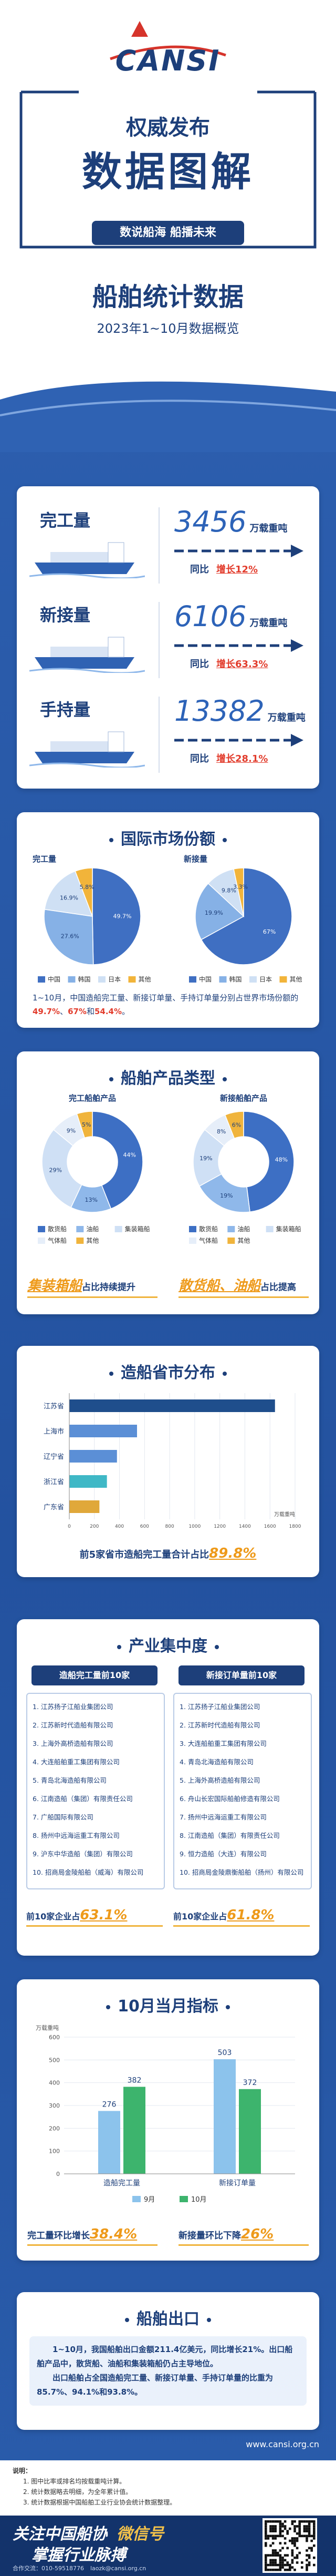 The height and width of the screenshot is (2576, 336). Describe the element at coordinates (116, 741) in the screenshot. I see `bridge` at that location.